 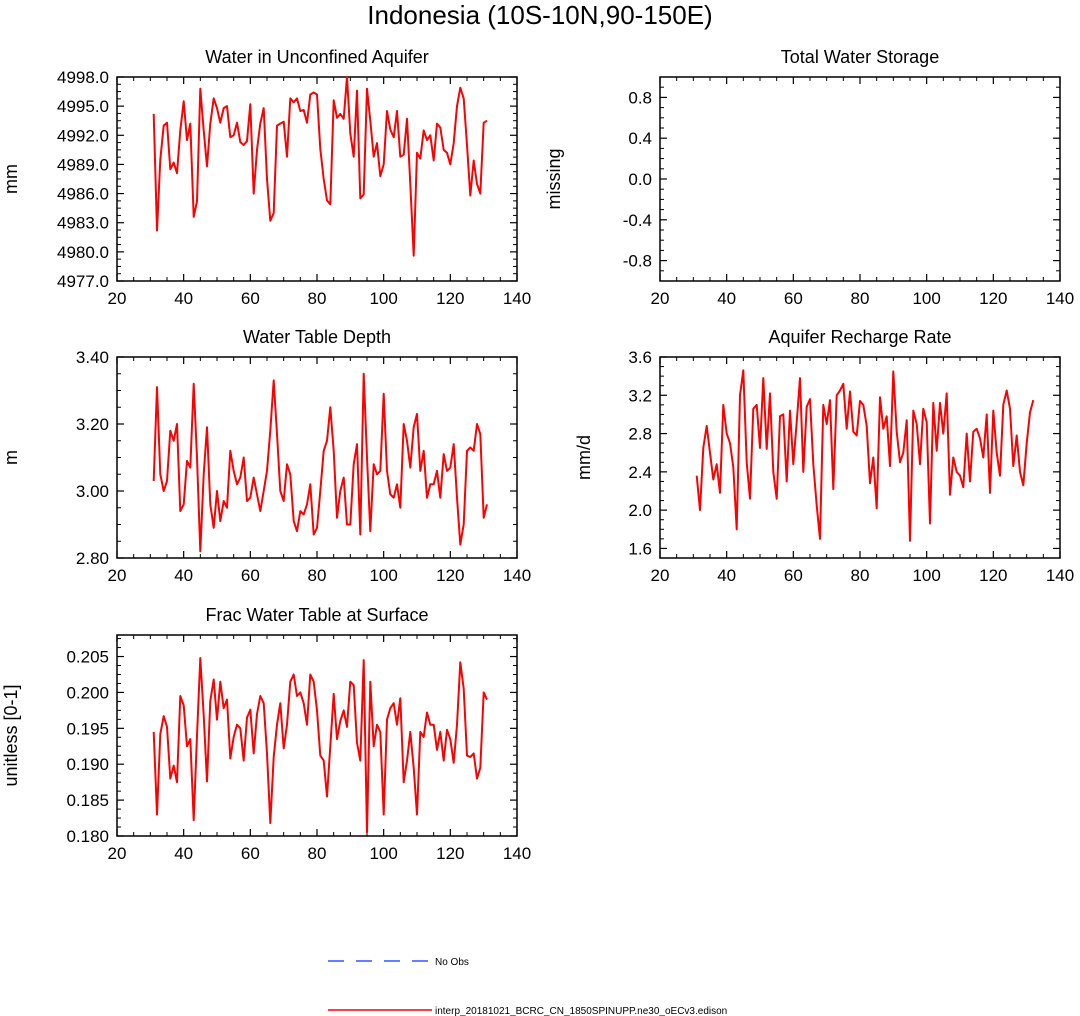 I want to click on y-tick-label: 4983.0, so click(x=83, y=223).